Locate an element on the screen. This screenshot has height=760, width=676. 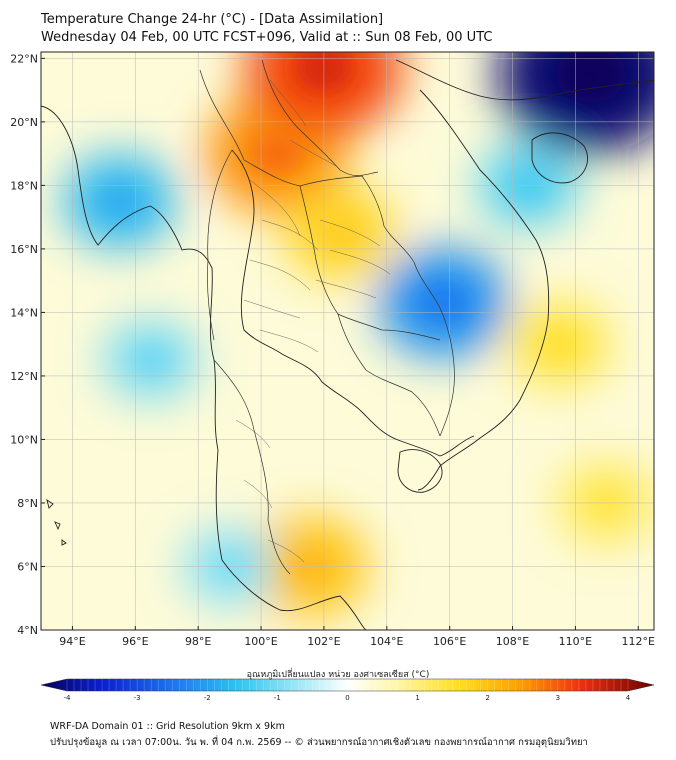
colorbar-tick-label: -1 is located at coordinates (277, 698).